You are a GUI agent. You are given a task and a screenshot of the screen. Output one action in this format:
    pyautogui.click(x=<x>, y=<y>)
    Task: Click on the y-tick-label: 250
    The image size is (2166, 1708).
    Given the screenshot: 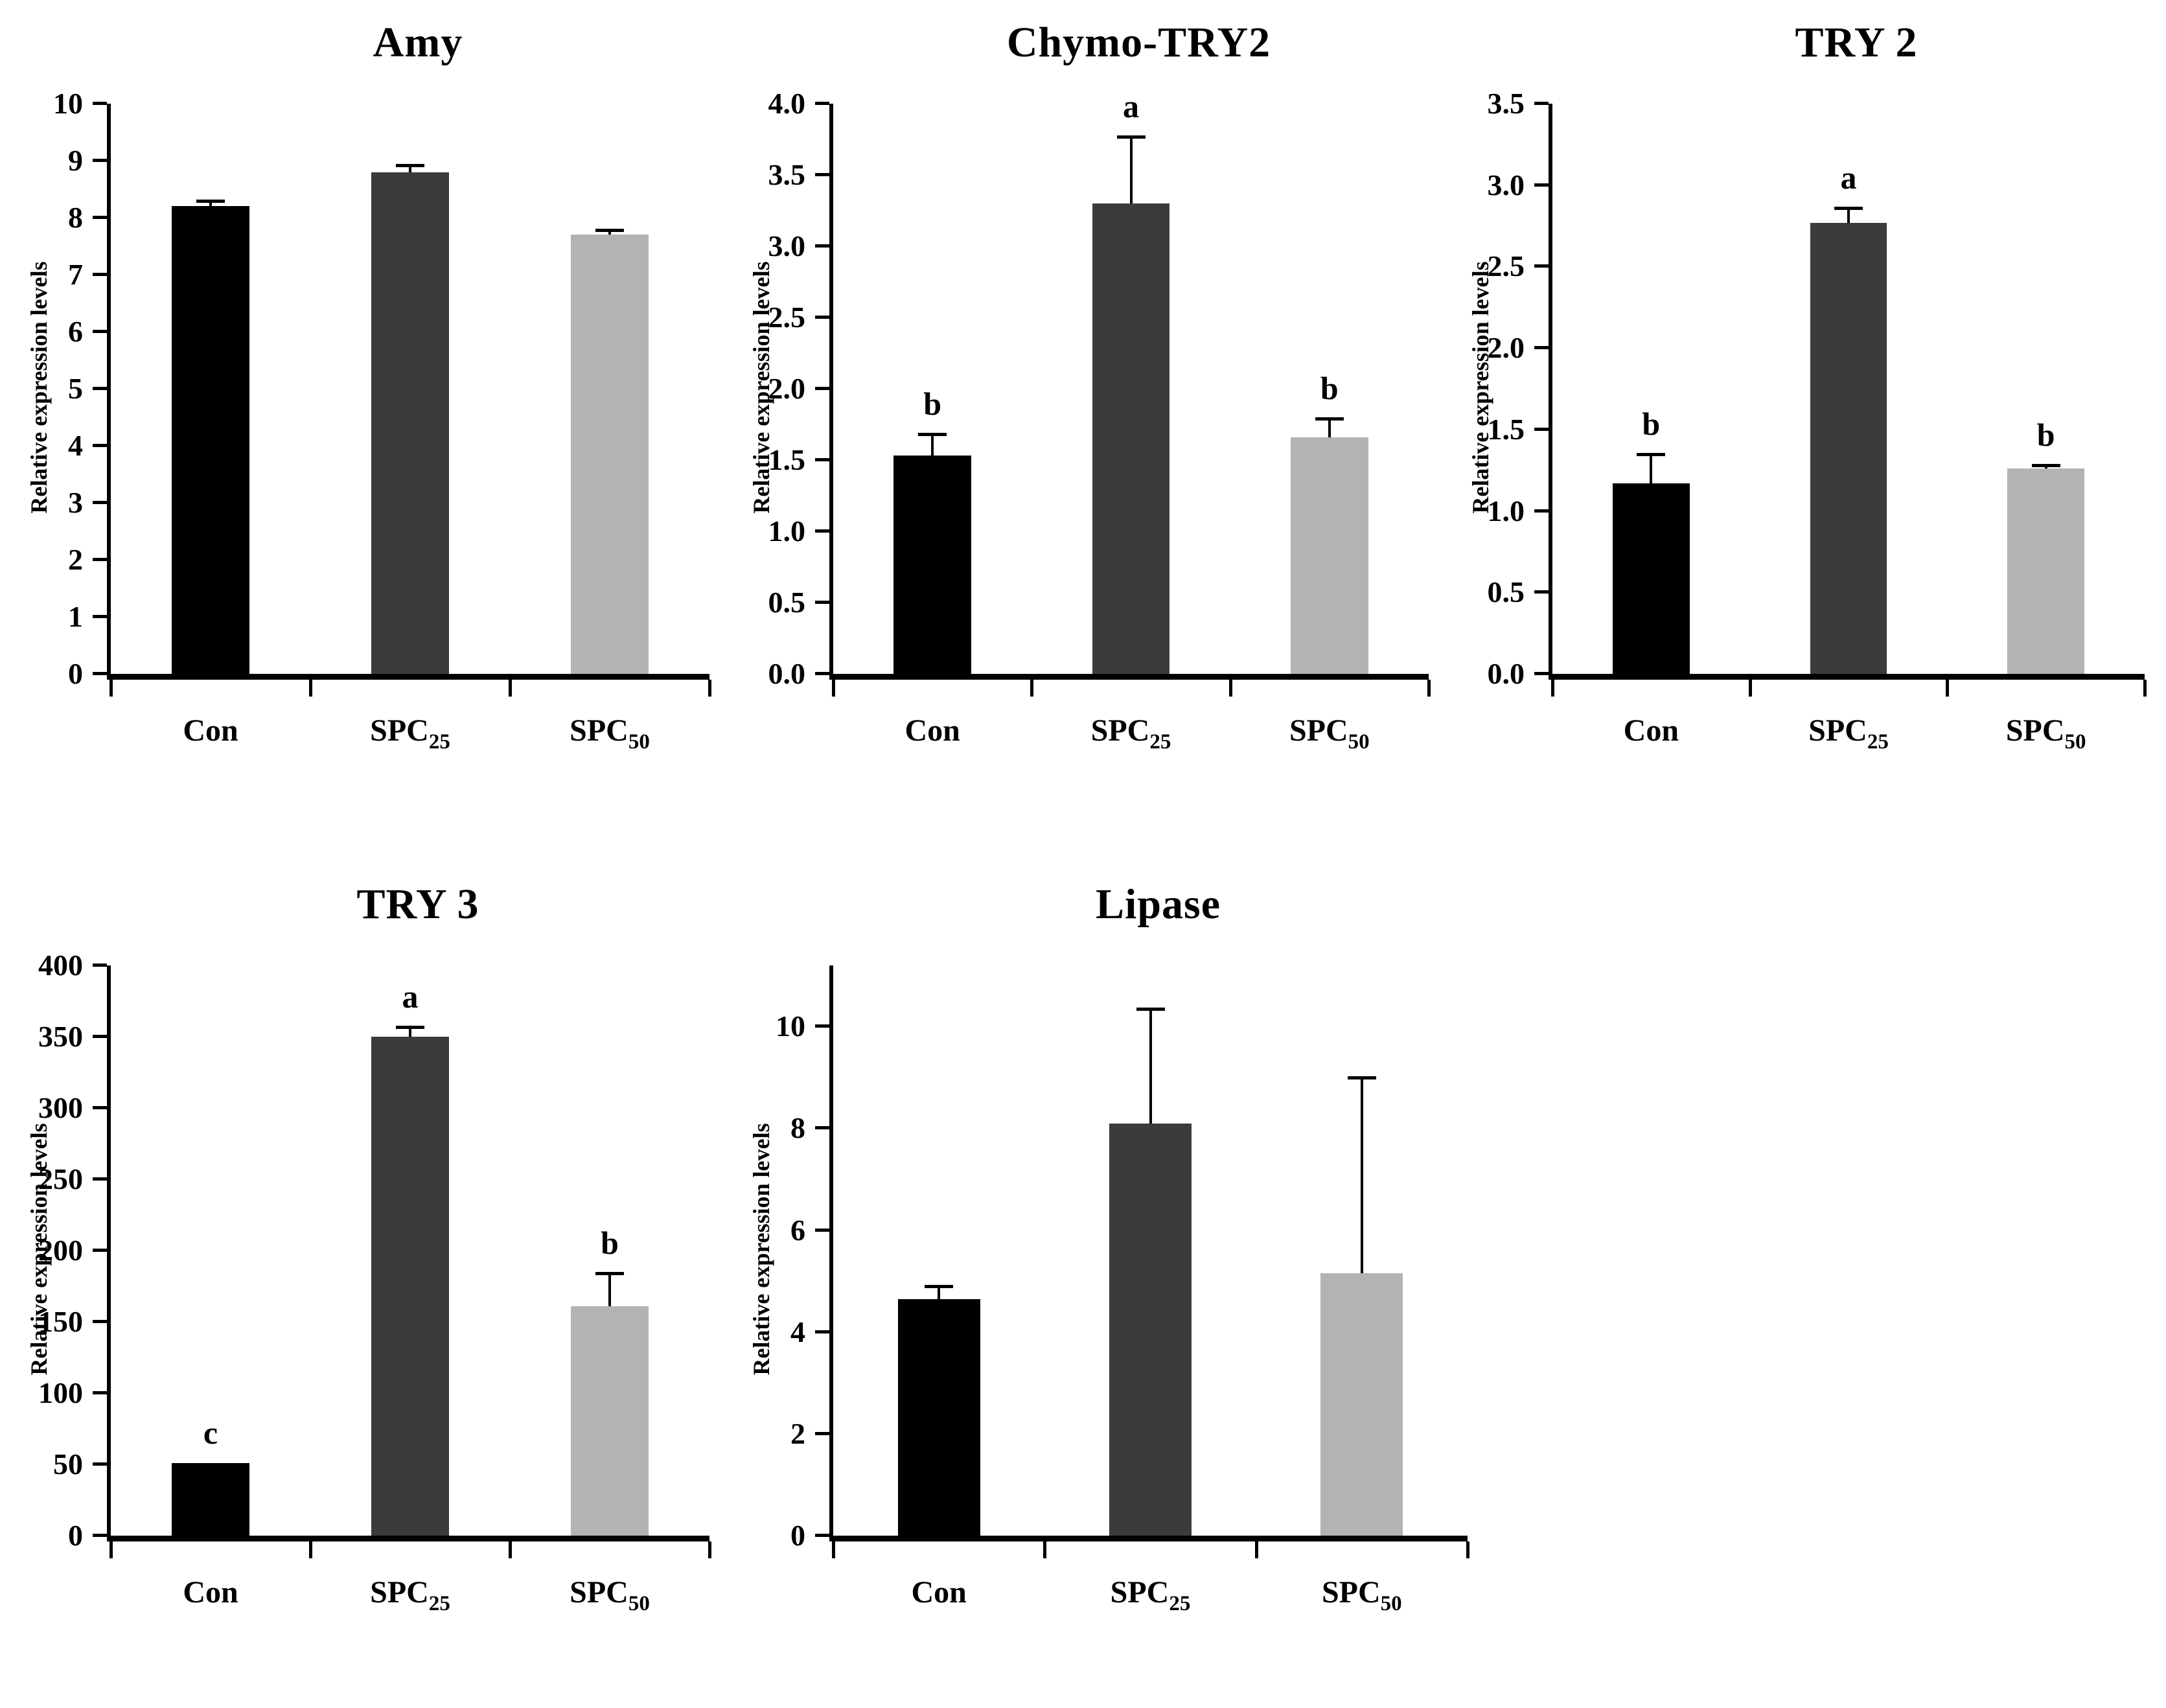 What is the action you would take?
    pyautogui.click(x=60, y=1178)
    